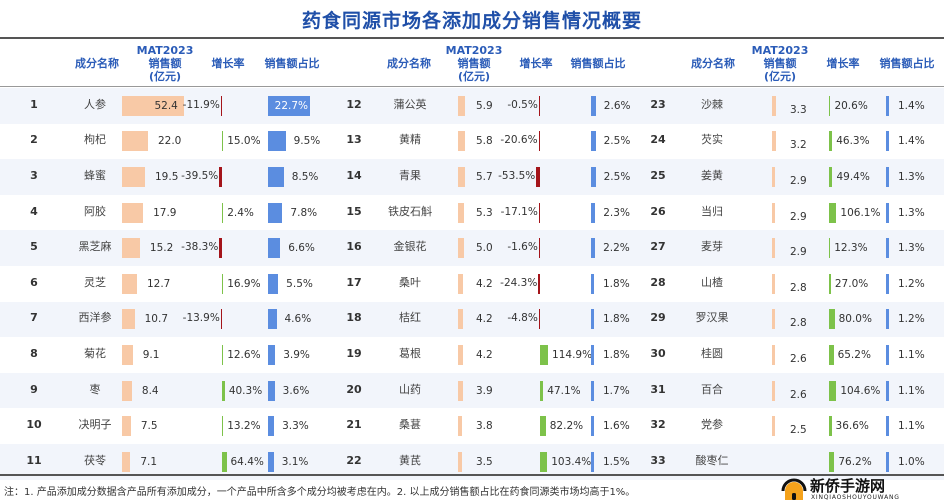 Image resolution: width=944 pixels, height=504 pixels. I want to click on name-cell: 山药, so click(410, 389).